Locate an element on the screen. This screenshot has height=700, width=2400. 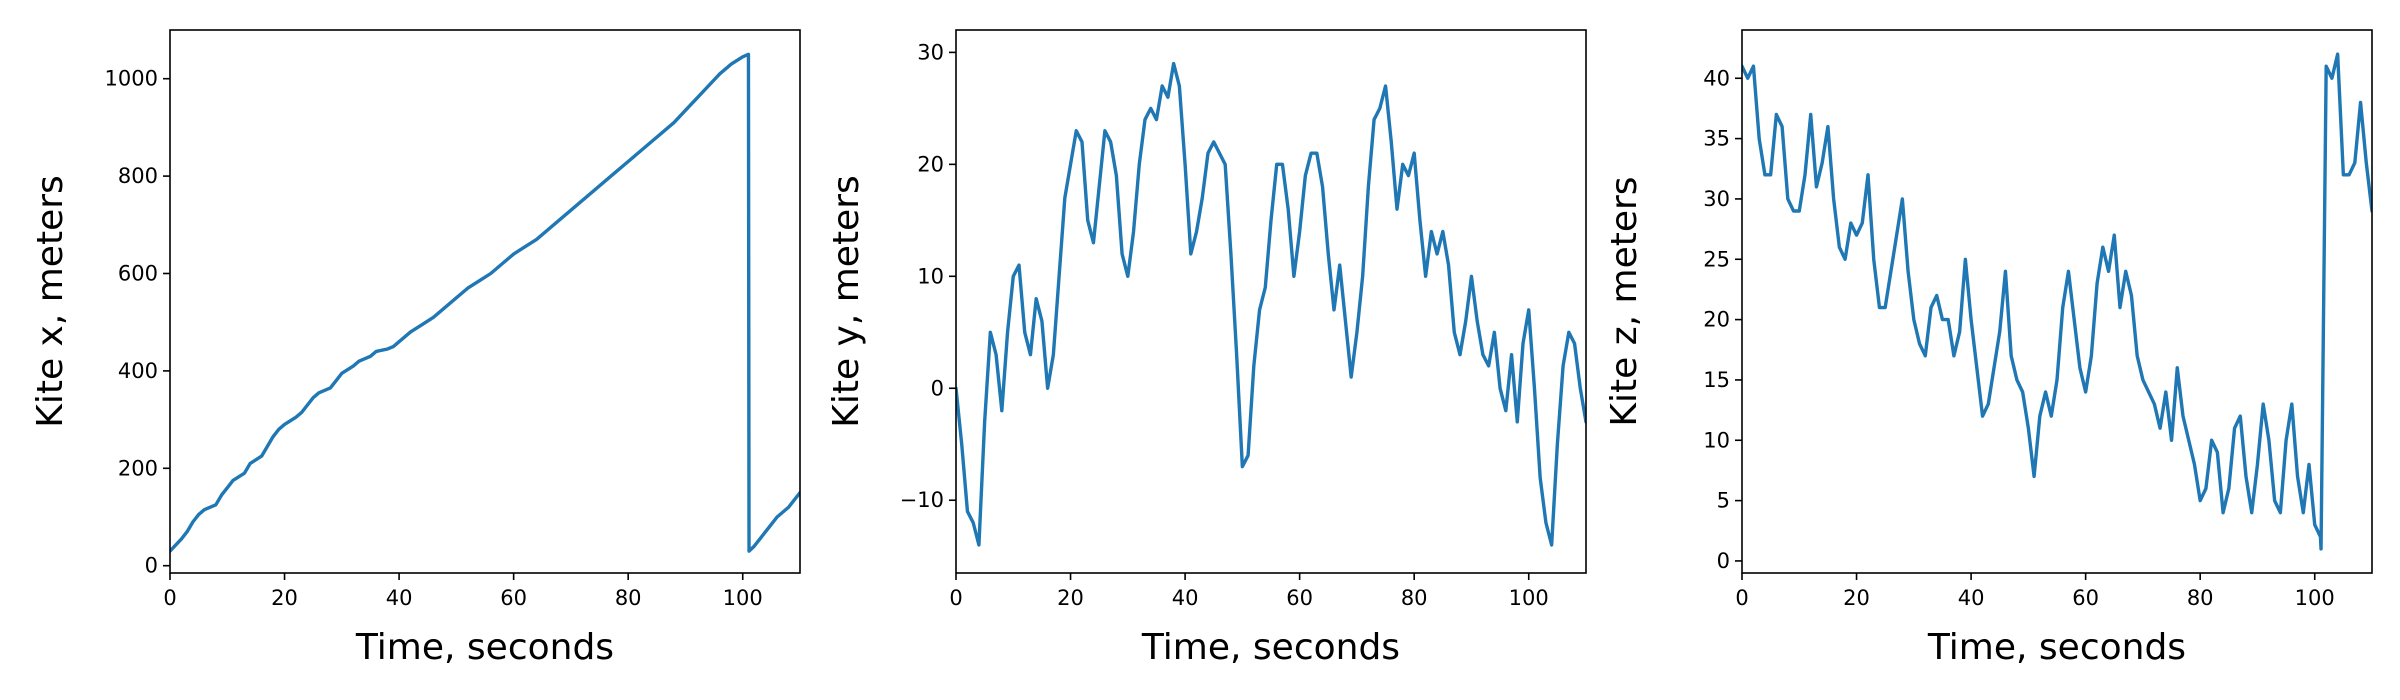
y-axis-label: Kite x, meters is located at coordinates (50, 301).